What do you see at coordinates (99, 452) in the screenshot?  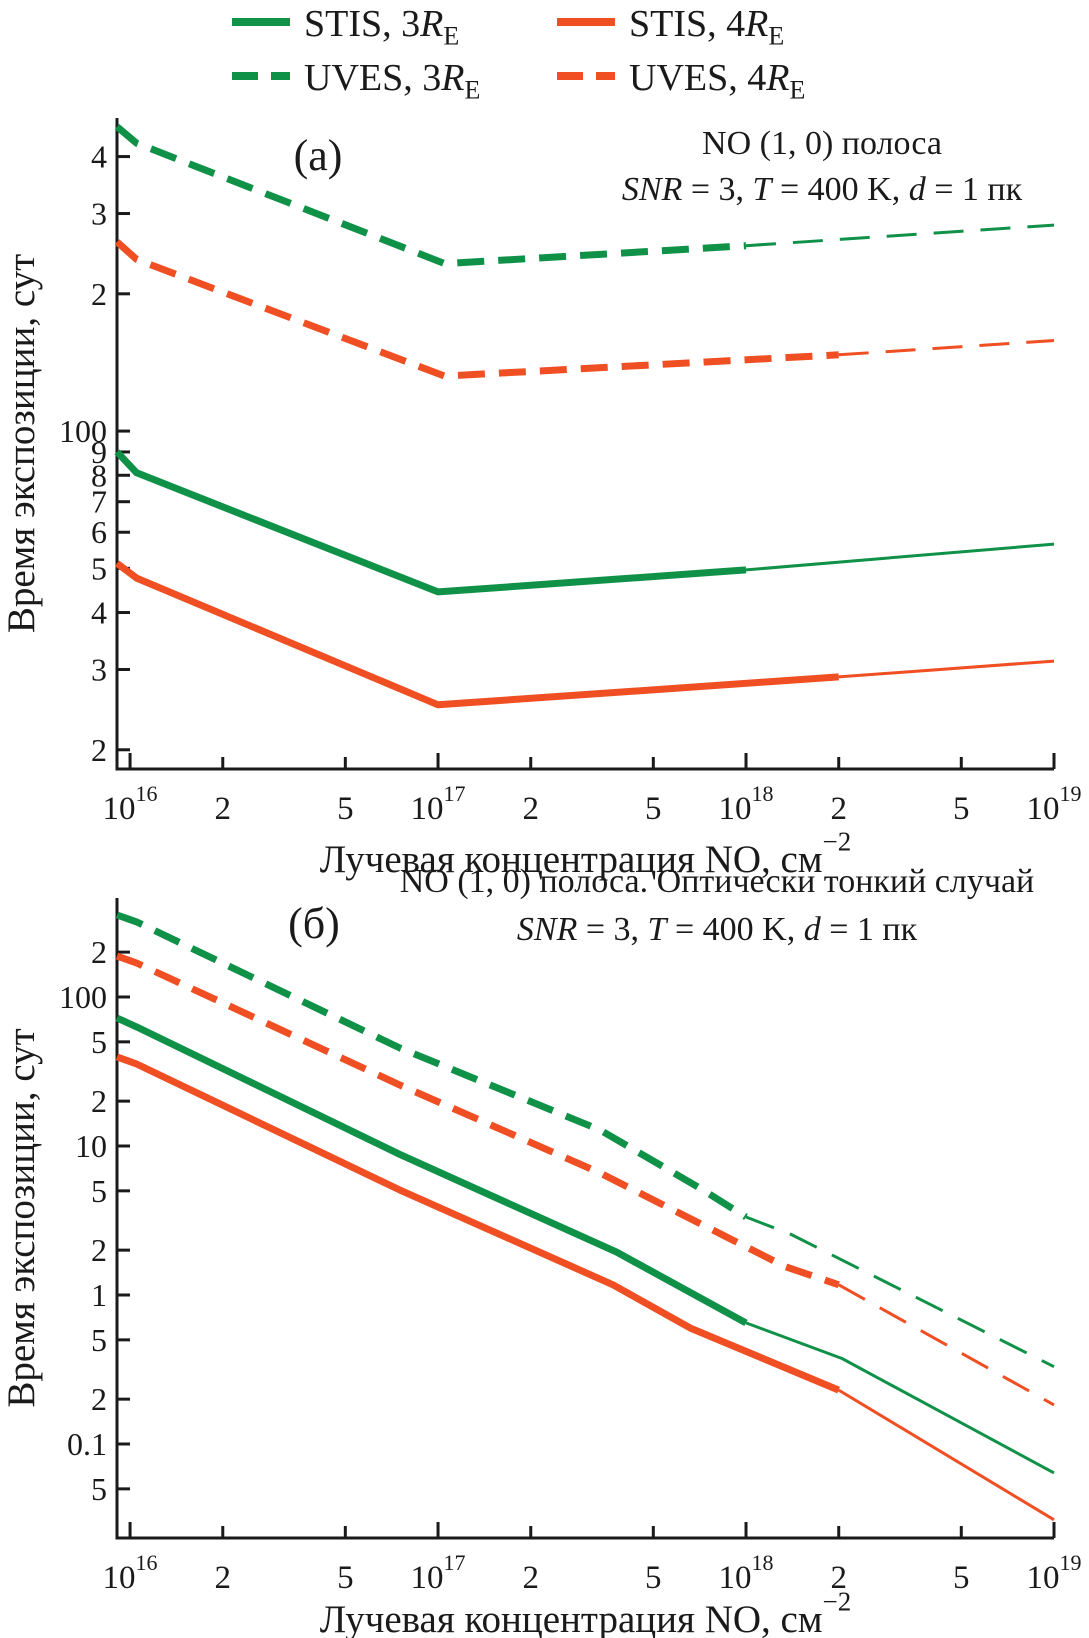 I see `y-tick-label: 9` at bounding box center [99, 452].